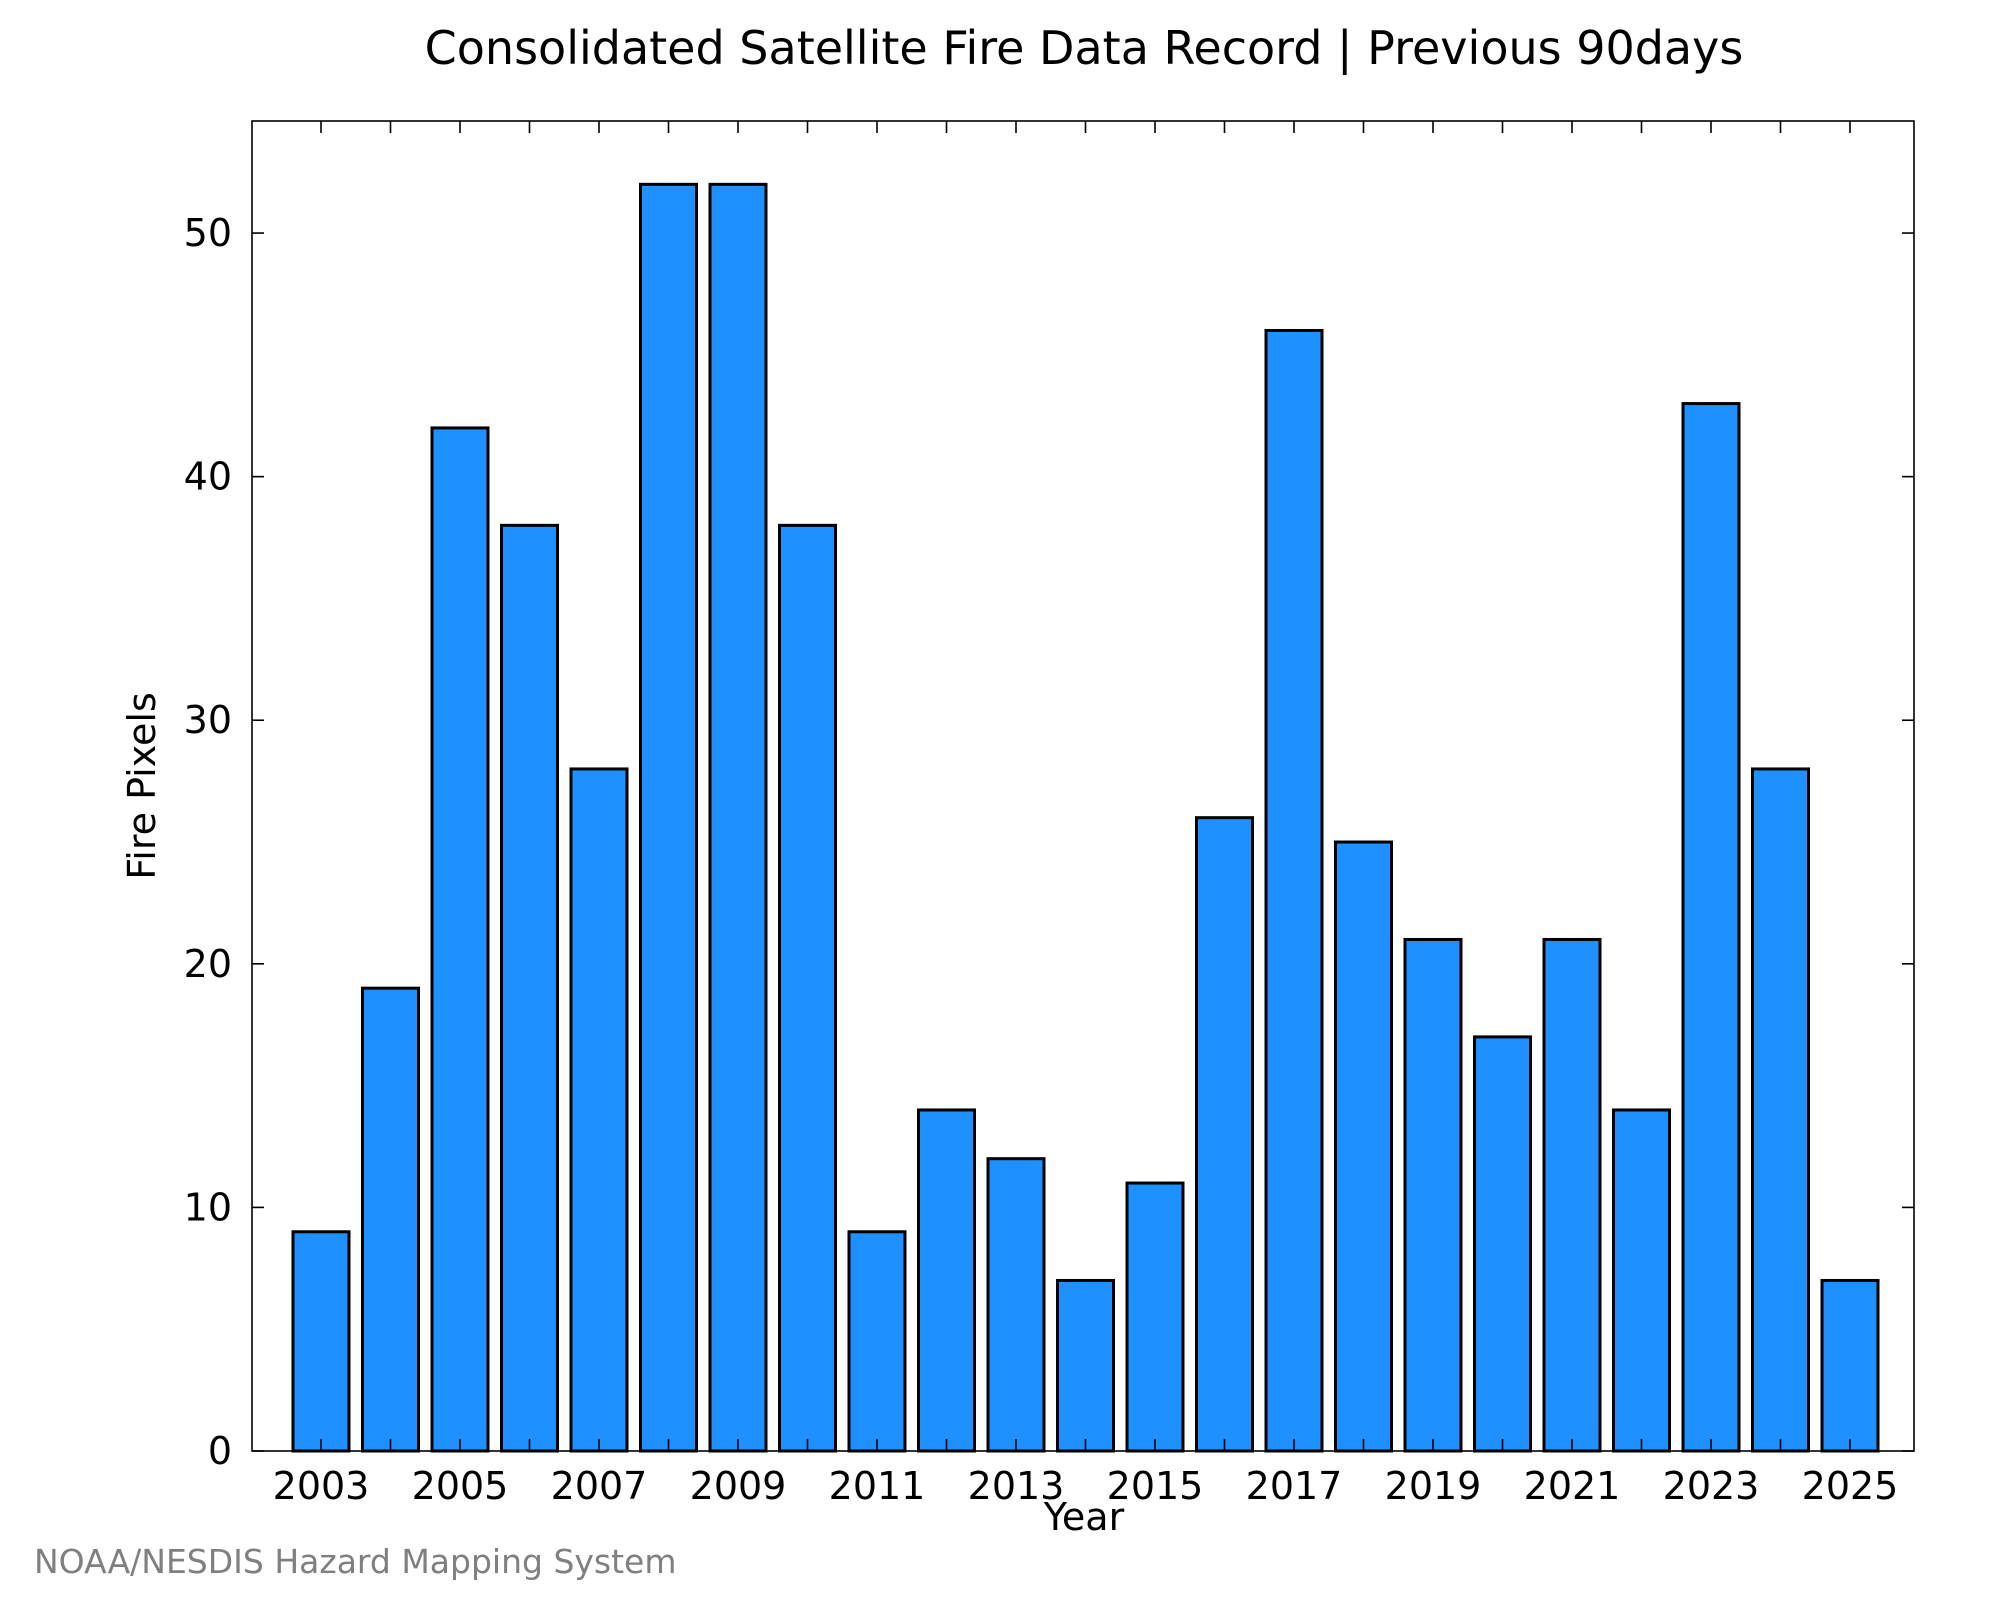 Image resolution: width=2000 pixels, height=1600 pixels. I want to click on y-tick-label: 10, so click(208, 1207).